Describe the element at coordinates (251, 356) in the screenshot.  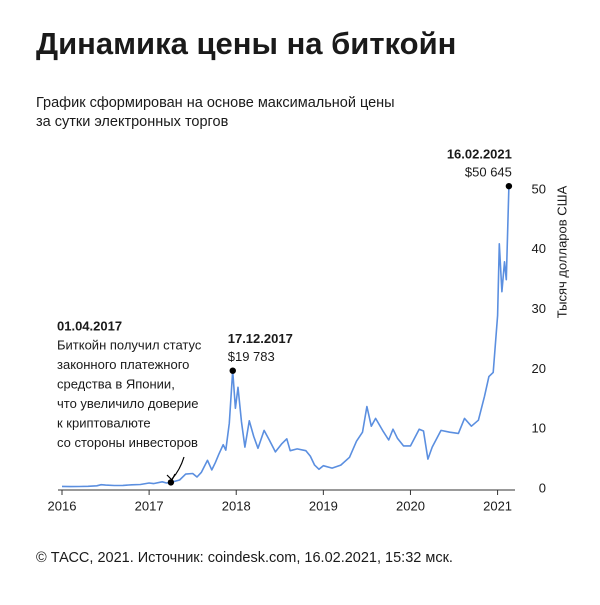
I see `annotation-label: $19 783` at that location.